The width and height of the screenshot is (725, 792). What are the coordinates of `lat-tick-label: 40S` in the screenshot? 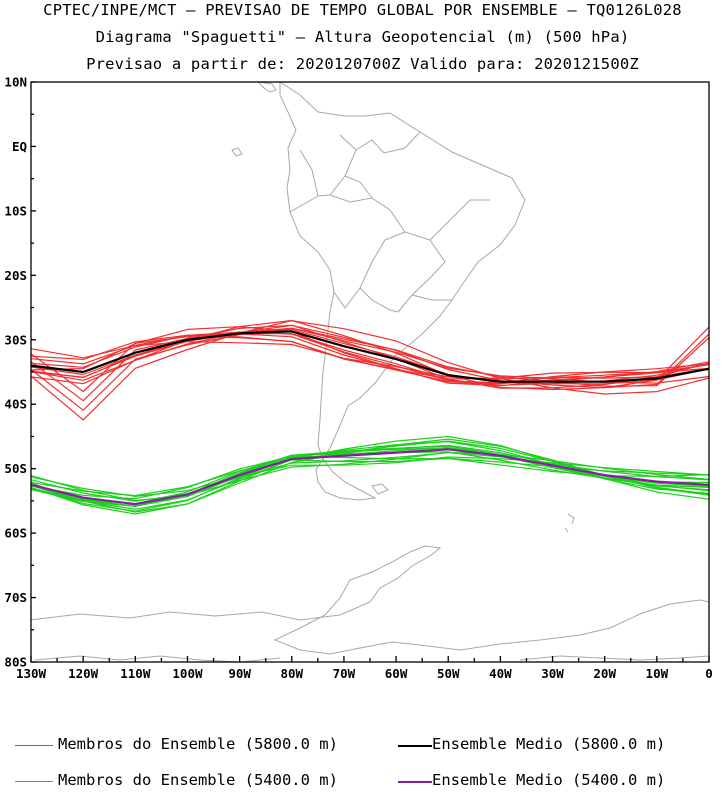 It's located at (15, 404).